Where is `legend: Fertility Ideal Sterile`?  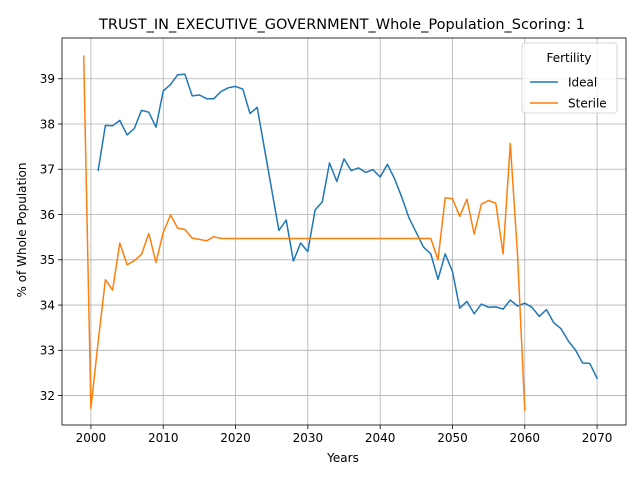 legend: Fertility Ideal Sterile is located at coordinates (569, 78).